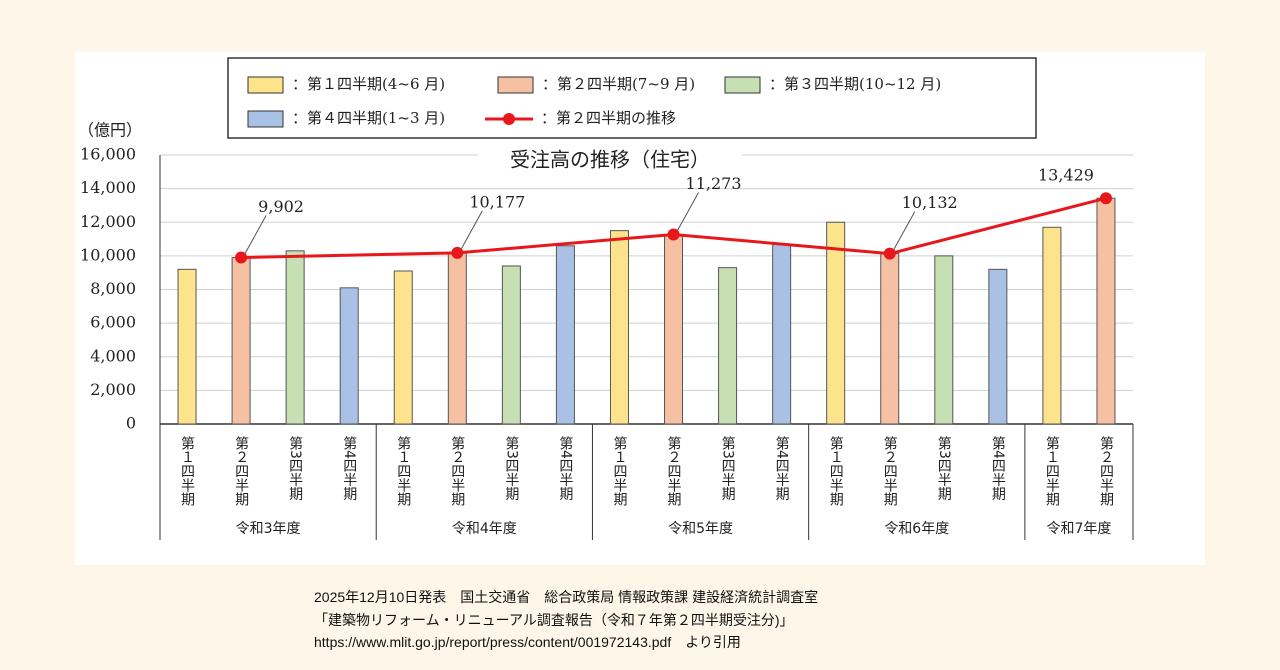 This screenshot has height=670, width=1280. I want to click on y-tick-label: 8,000, so click(113, 288).